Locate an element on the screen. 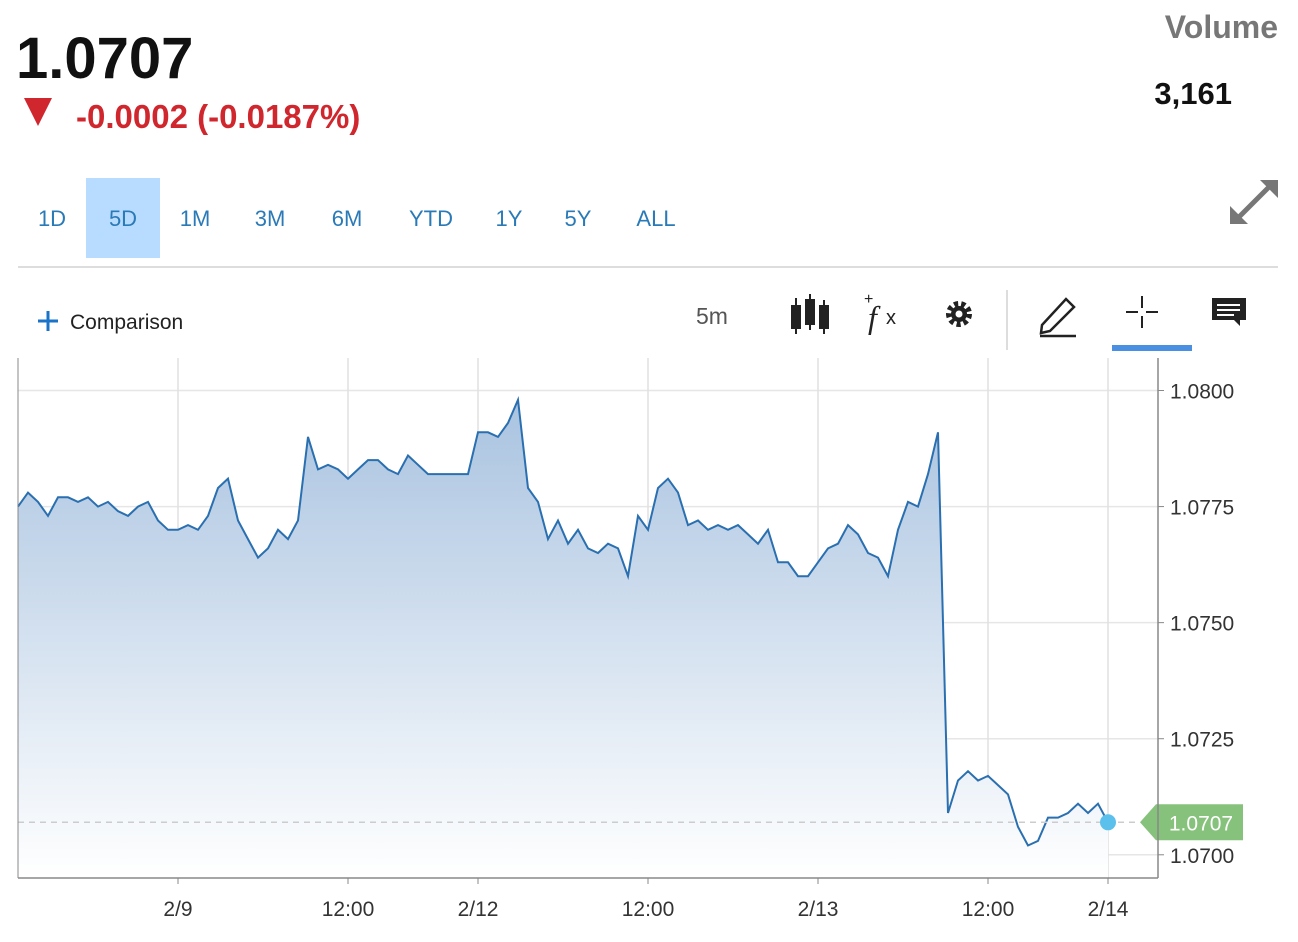 This screenshot has width=1298, height=942. y-tick-label: 1.0800 is located at coordinates (1202, 392).